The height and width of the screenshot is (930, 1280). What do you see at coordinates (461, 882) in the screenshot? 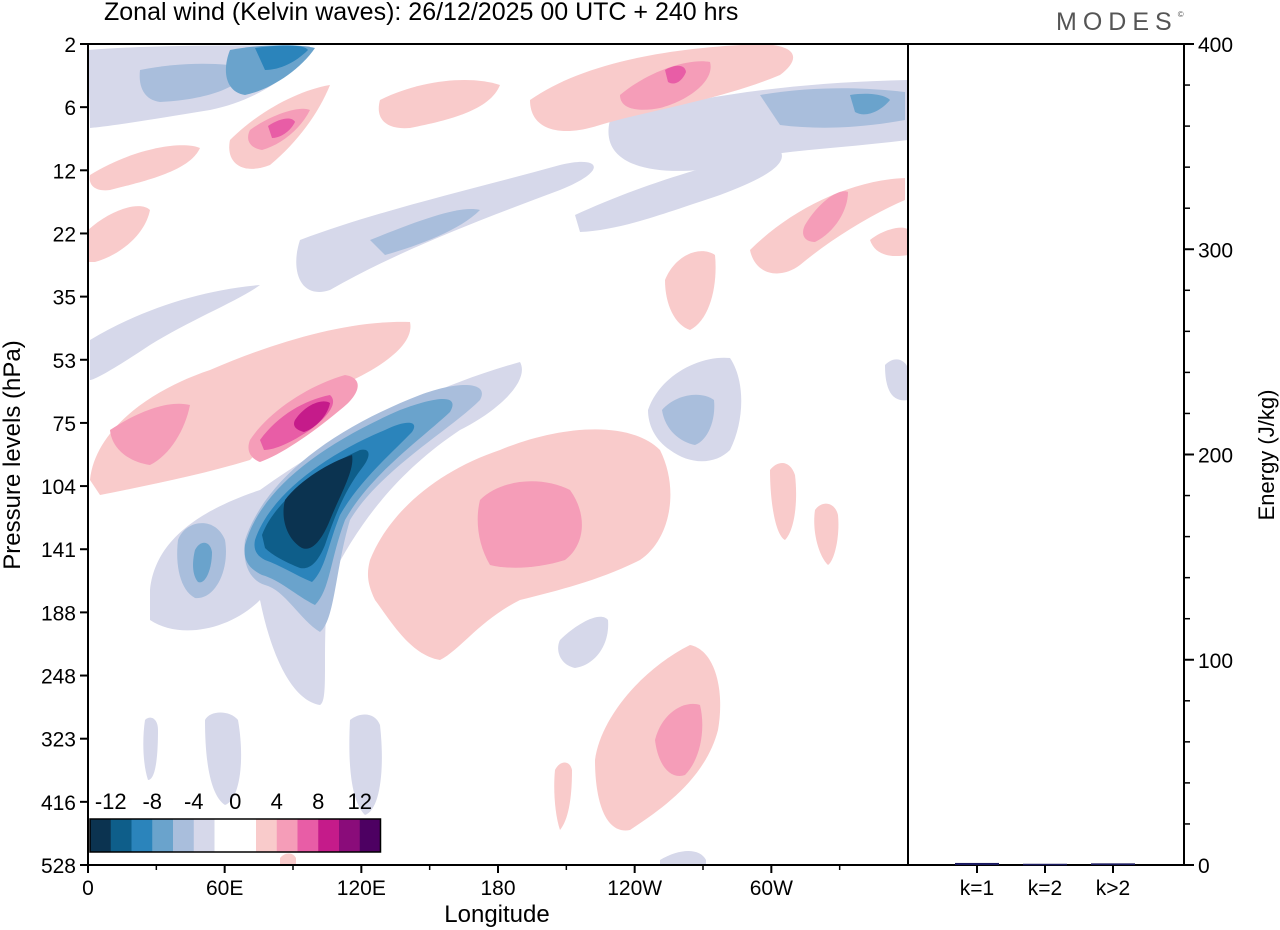
I see `longitude-axis: 0 60E 120E 180 120W 60W` at bounding box center [461, 882].